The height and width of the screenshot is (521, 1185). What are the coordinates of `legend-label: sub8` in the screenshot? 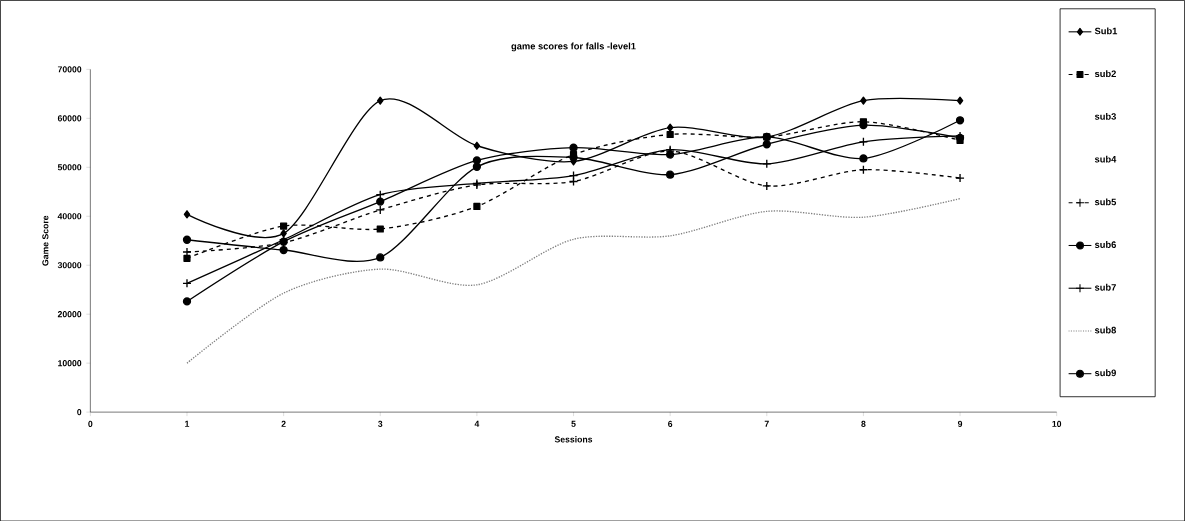 It's located at (1105, 330).